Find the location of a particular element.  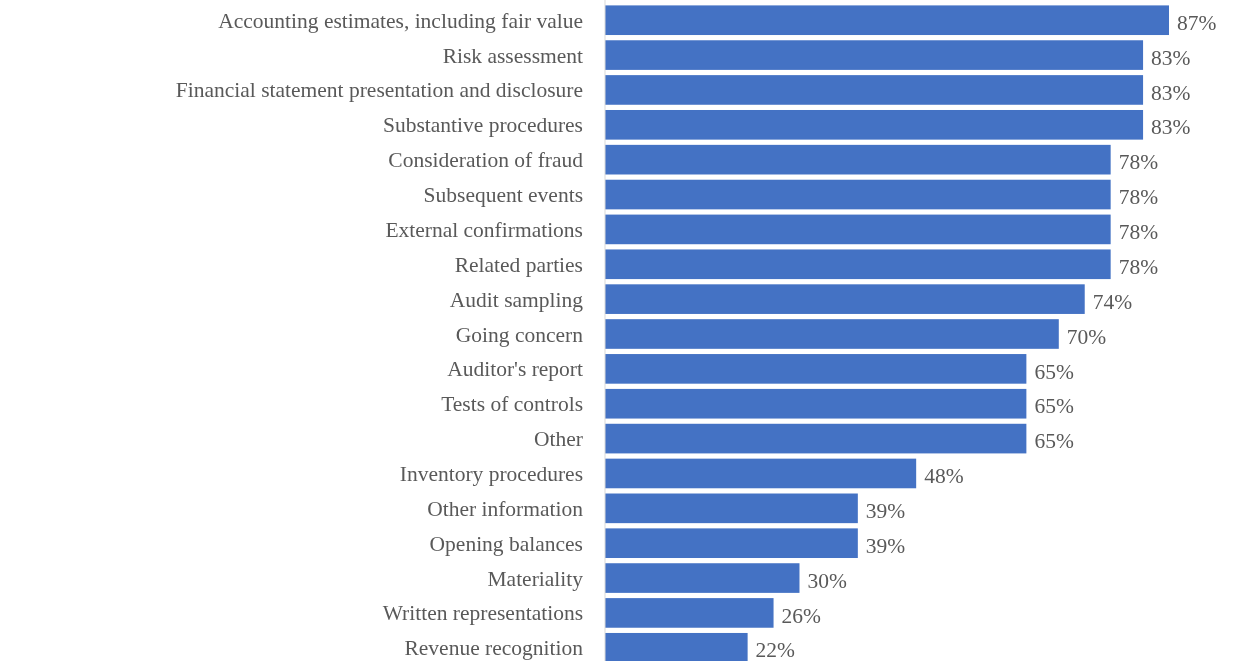

data-label: 48% is located at coordinates (944, 476).